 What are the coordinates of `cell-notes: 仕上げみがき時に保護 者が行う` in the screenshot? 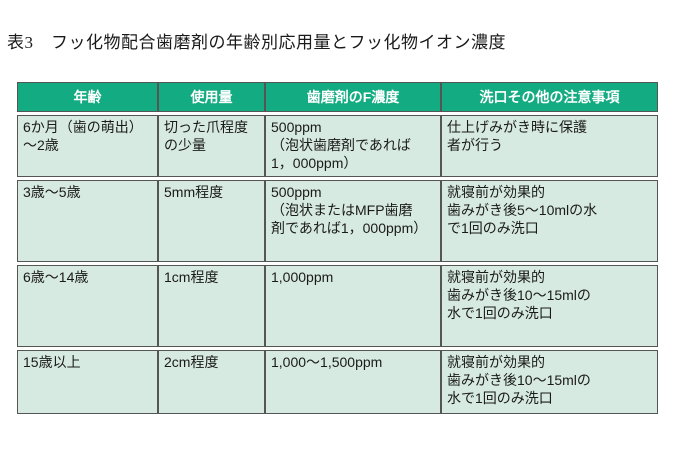 It's located at (549, 146).